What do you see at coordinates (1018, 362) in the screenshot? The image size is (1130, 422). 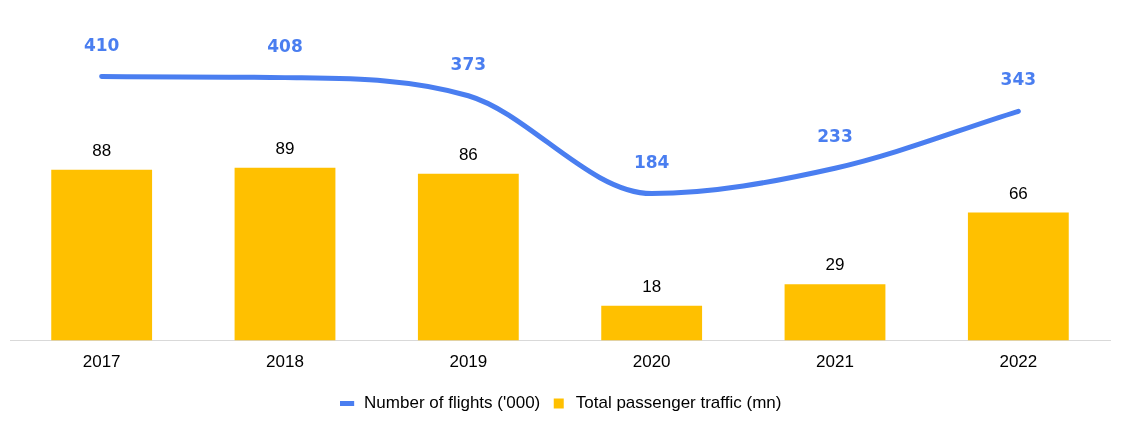 I see `x-tick-label: 2022` at bounding box center [1018, 362].